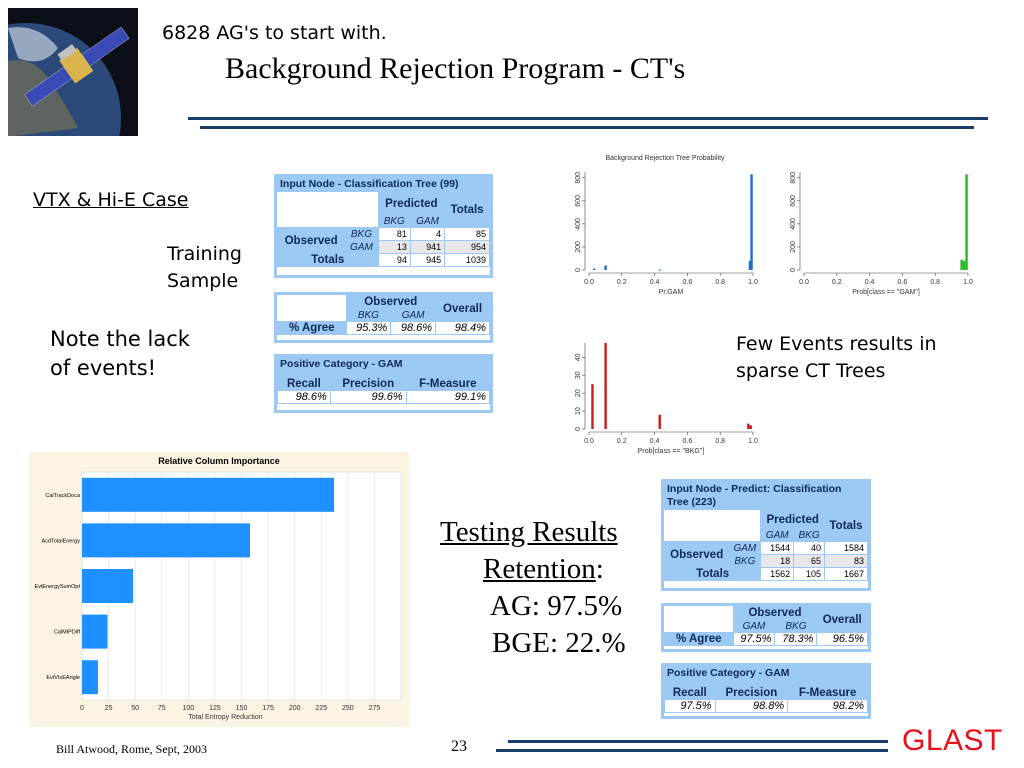  Describe the element at coordinates (587, 127) in the screenshot. I see `title-rule-bottom` at that location.